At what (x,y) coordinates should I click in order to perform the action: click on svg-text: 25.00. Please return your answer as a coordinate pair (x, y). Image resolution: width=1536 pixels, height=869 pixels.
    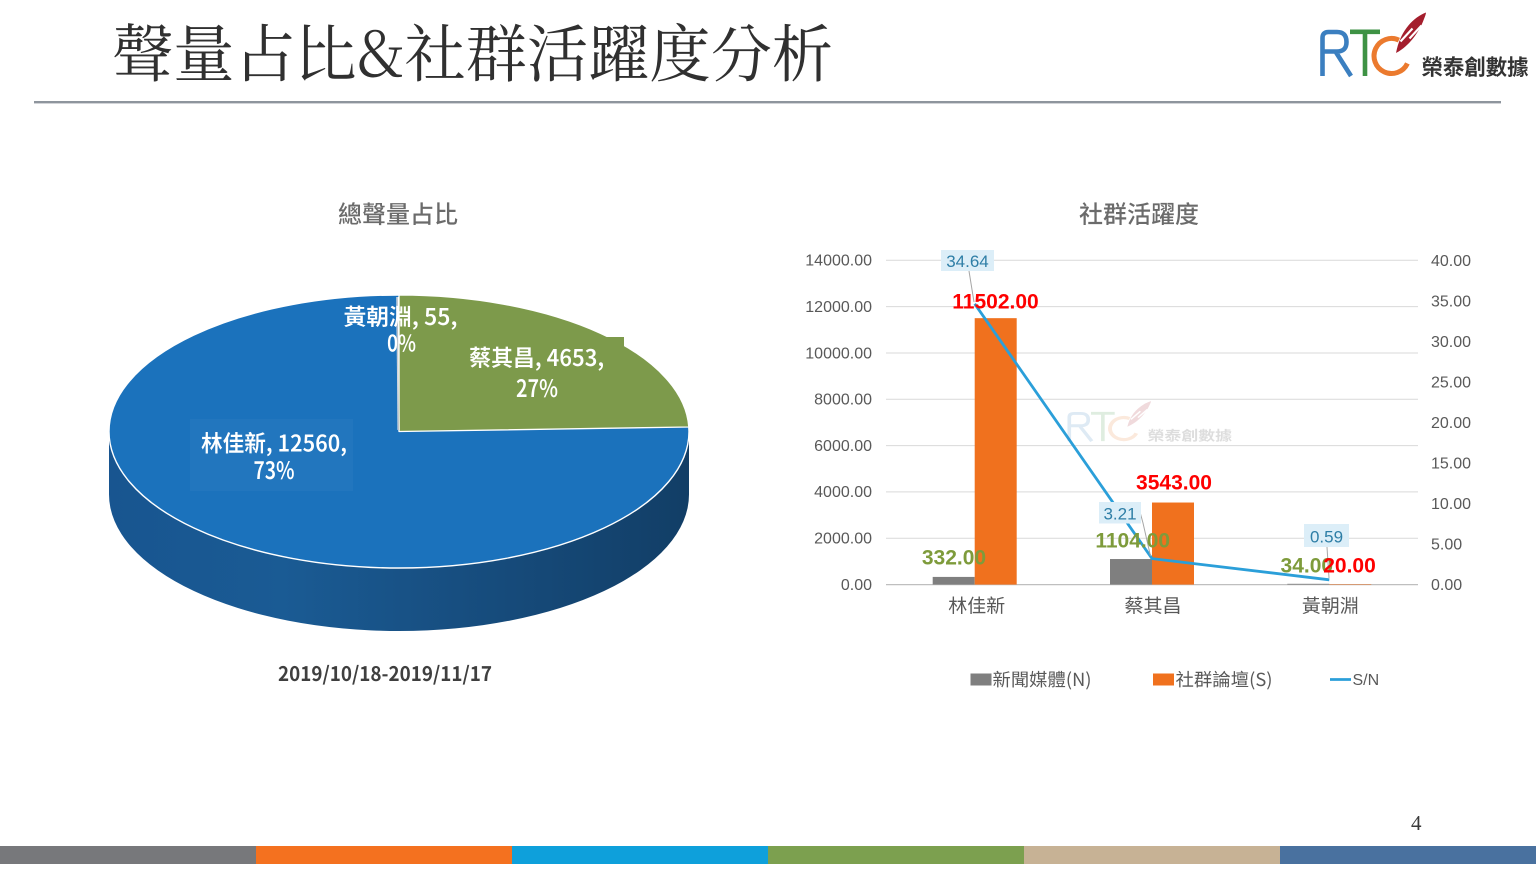
    Looking at the image, I should click on (1451, 382).